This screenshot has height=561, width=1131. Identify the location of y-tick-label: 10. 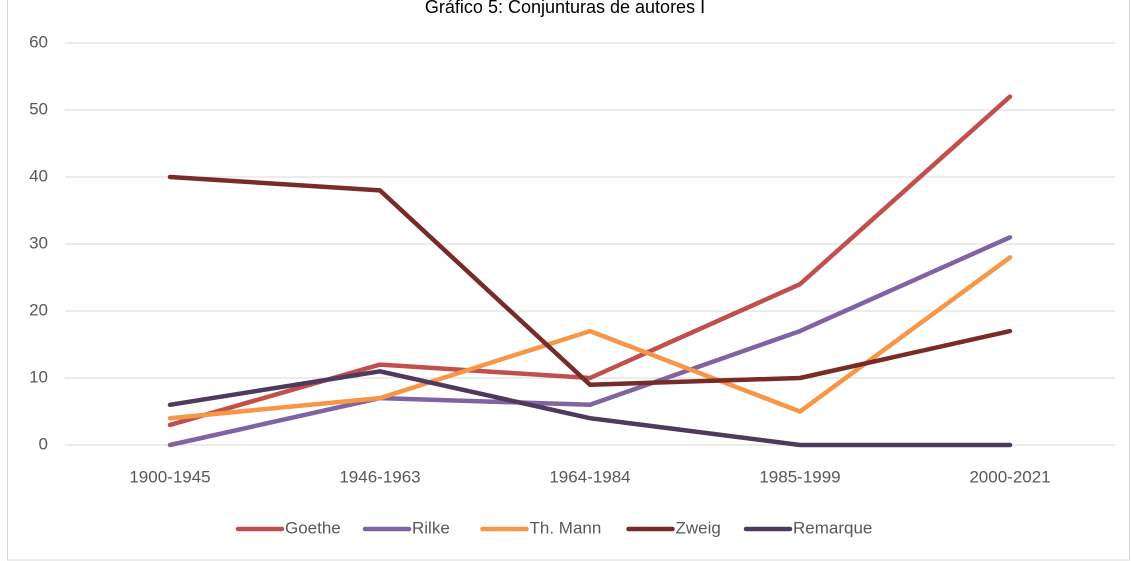
(38, 376).